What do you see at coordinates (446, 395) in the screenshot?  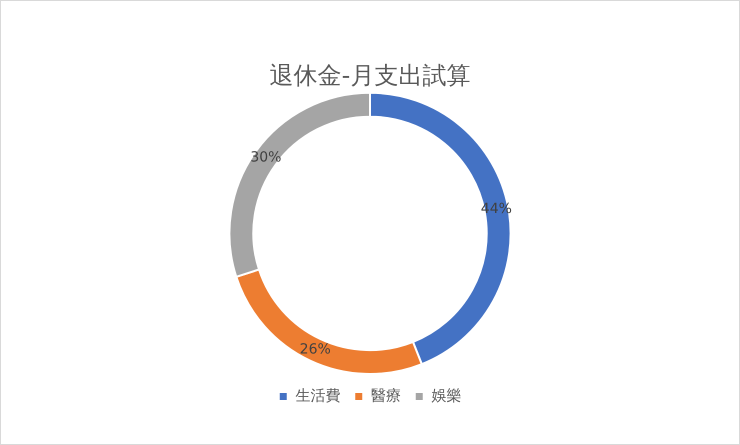 I see `legend-label: 娛樂` at bounding box center [446, 395].